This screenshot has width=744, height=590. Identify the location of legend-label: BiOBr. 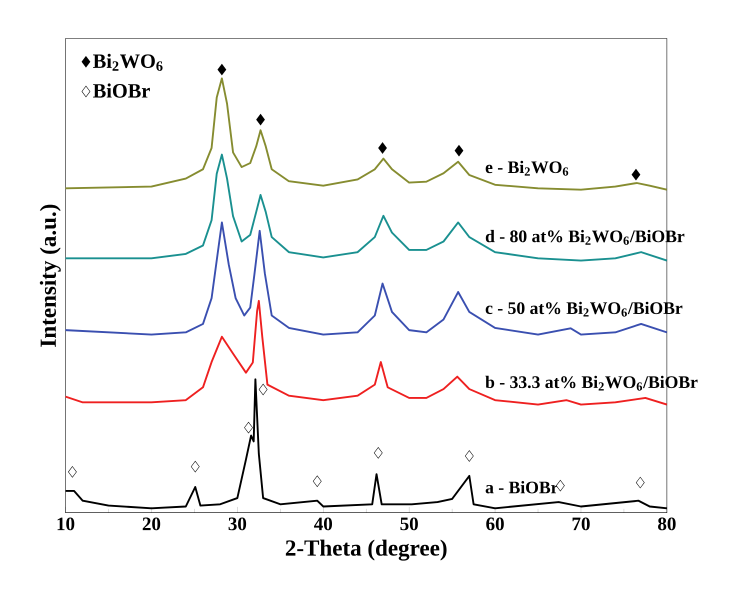
(121, 91).